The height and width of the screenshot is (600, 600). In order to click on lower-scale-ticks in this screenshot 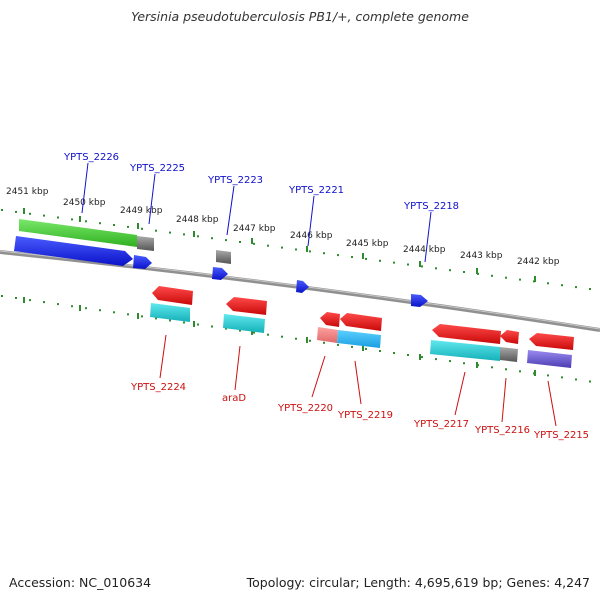, I will do `click(279, 336)`.